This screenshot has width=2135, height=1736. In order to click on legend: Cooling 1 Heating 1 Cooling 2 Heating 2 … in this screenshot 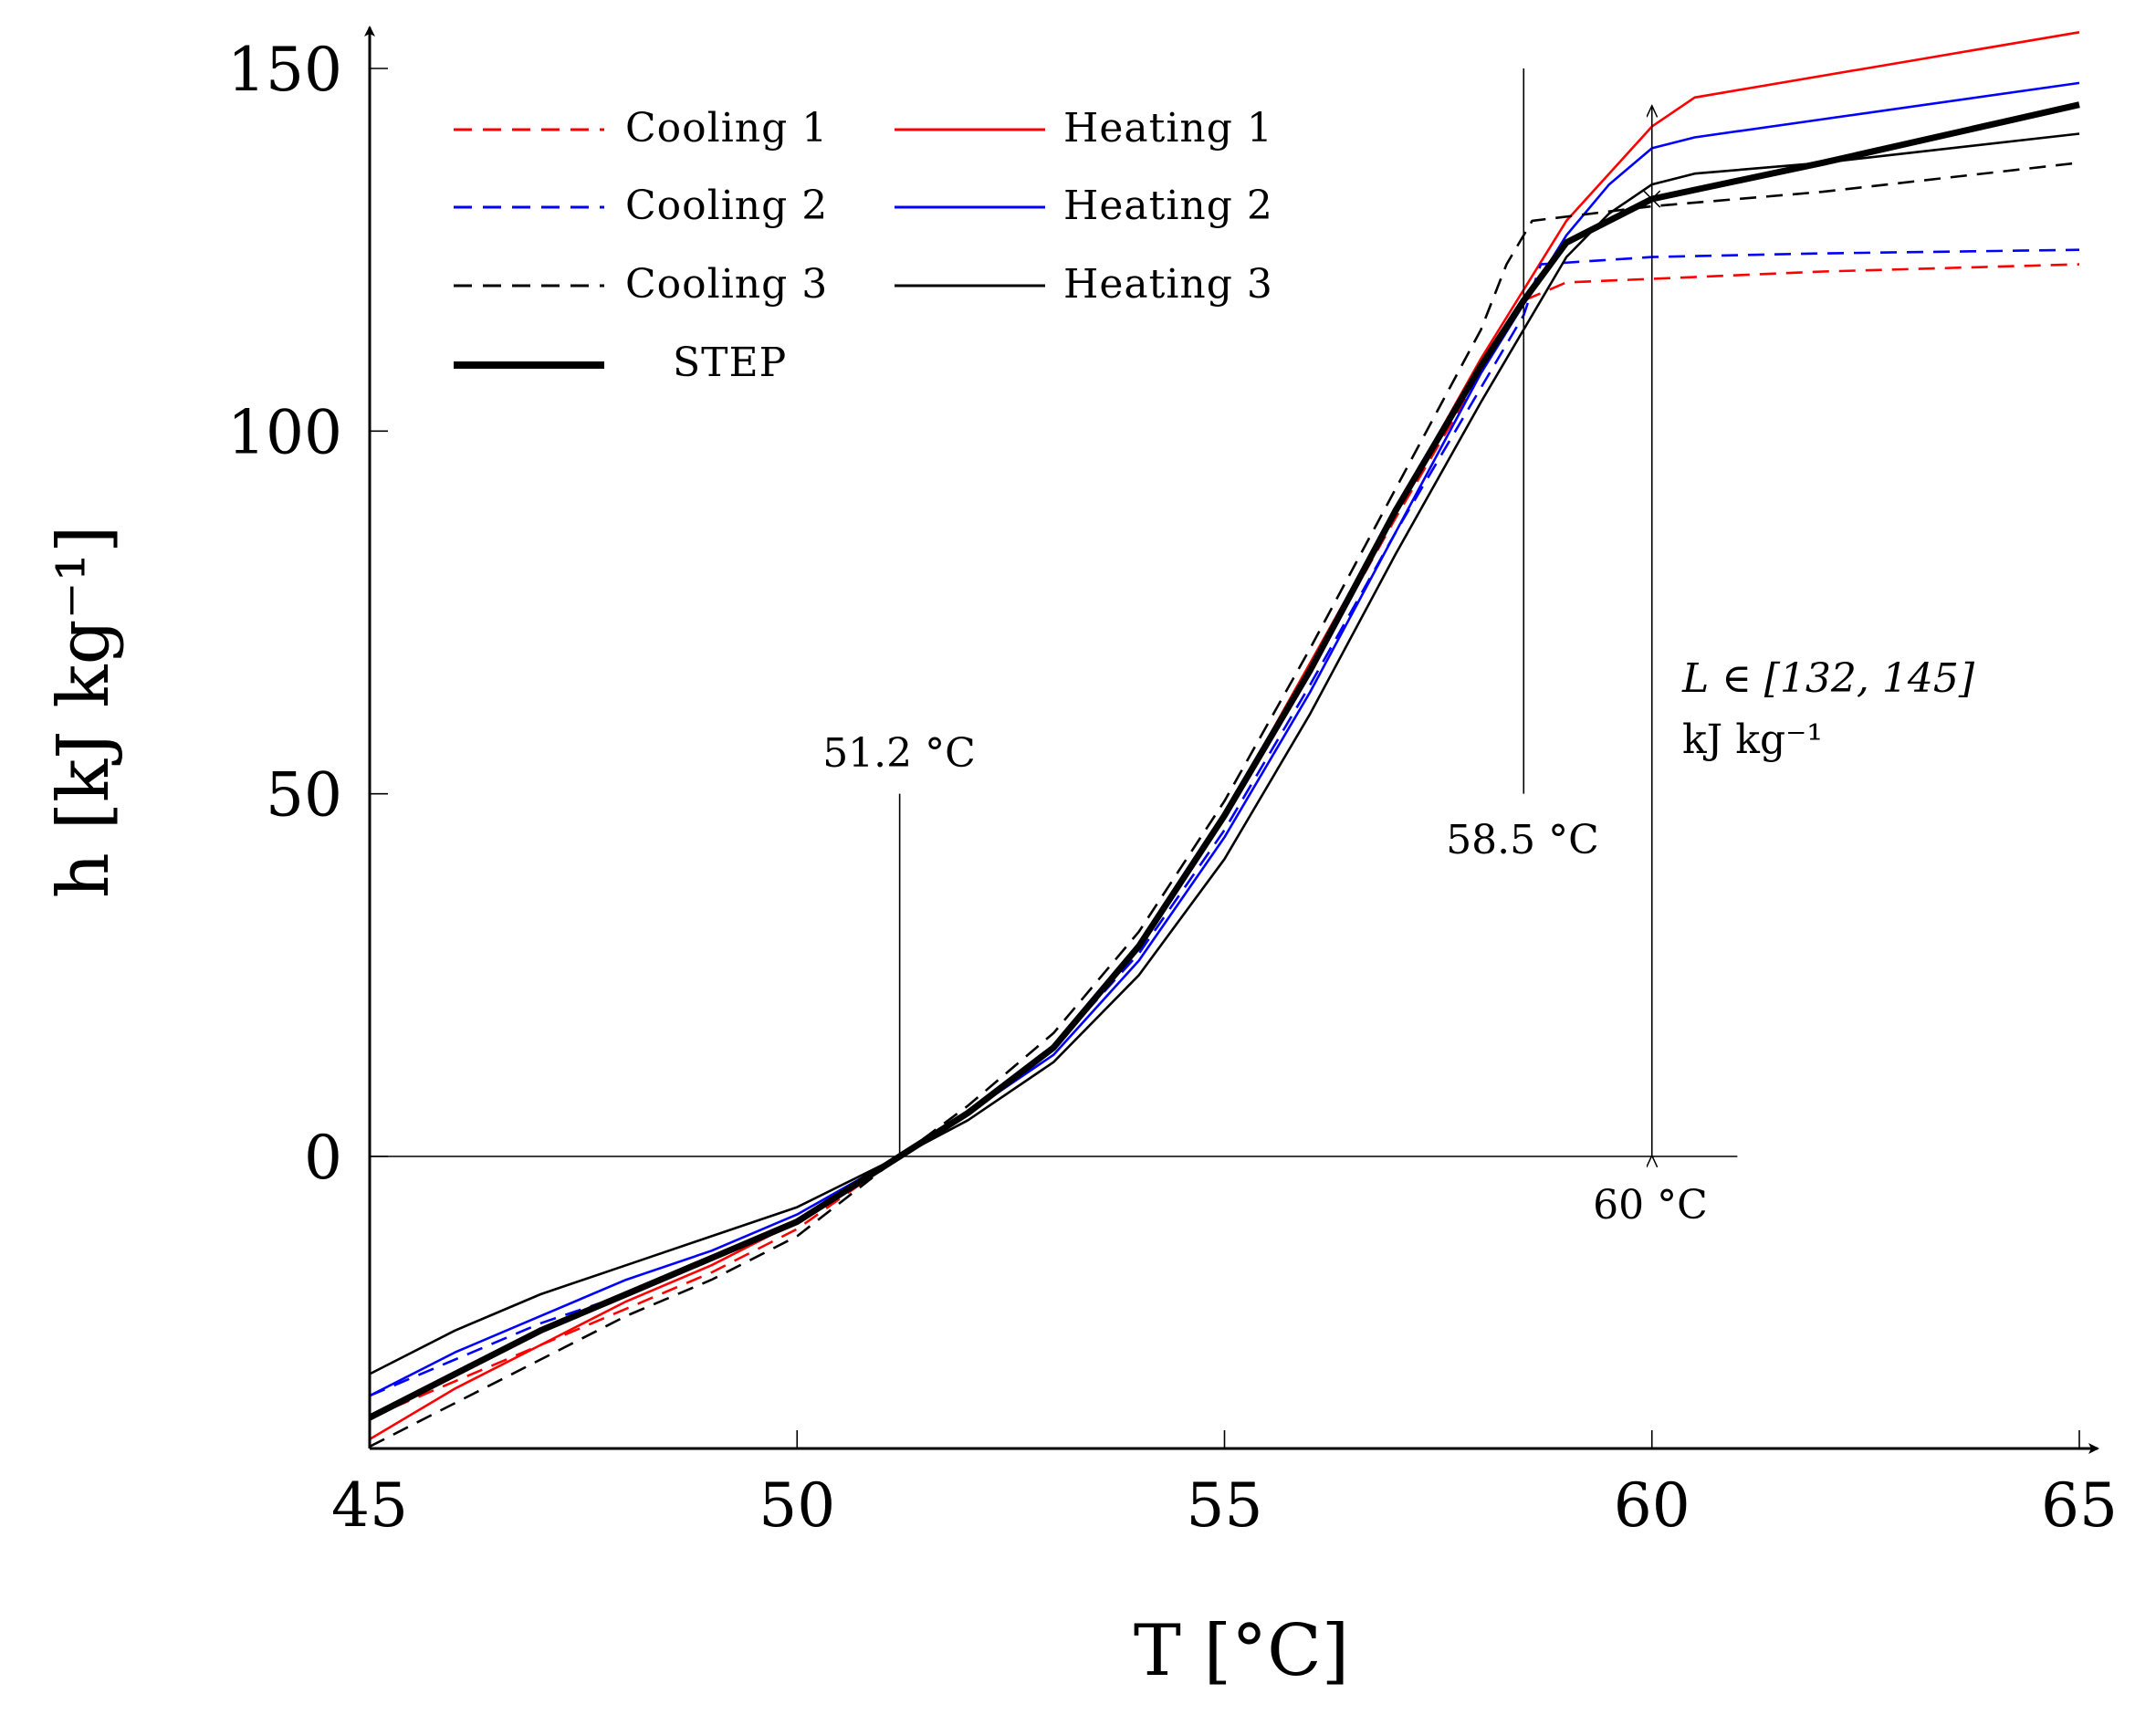, I will do `click(864, 245)`.